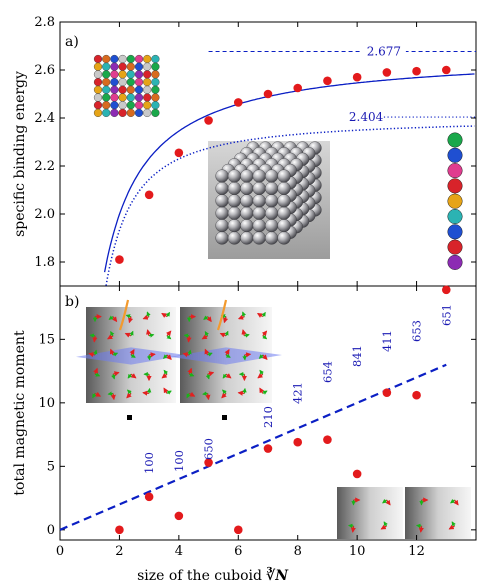 This screenshot has height=588, width=490. What do you see at coordinates (126, 86) in the screenshot?
I see `grid-of-spheres-photo` at bounding box center [126, 86].